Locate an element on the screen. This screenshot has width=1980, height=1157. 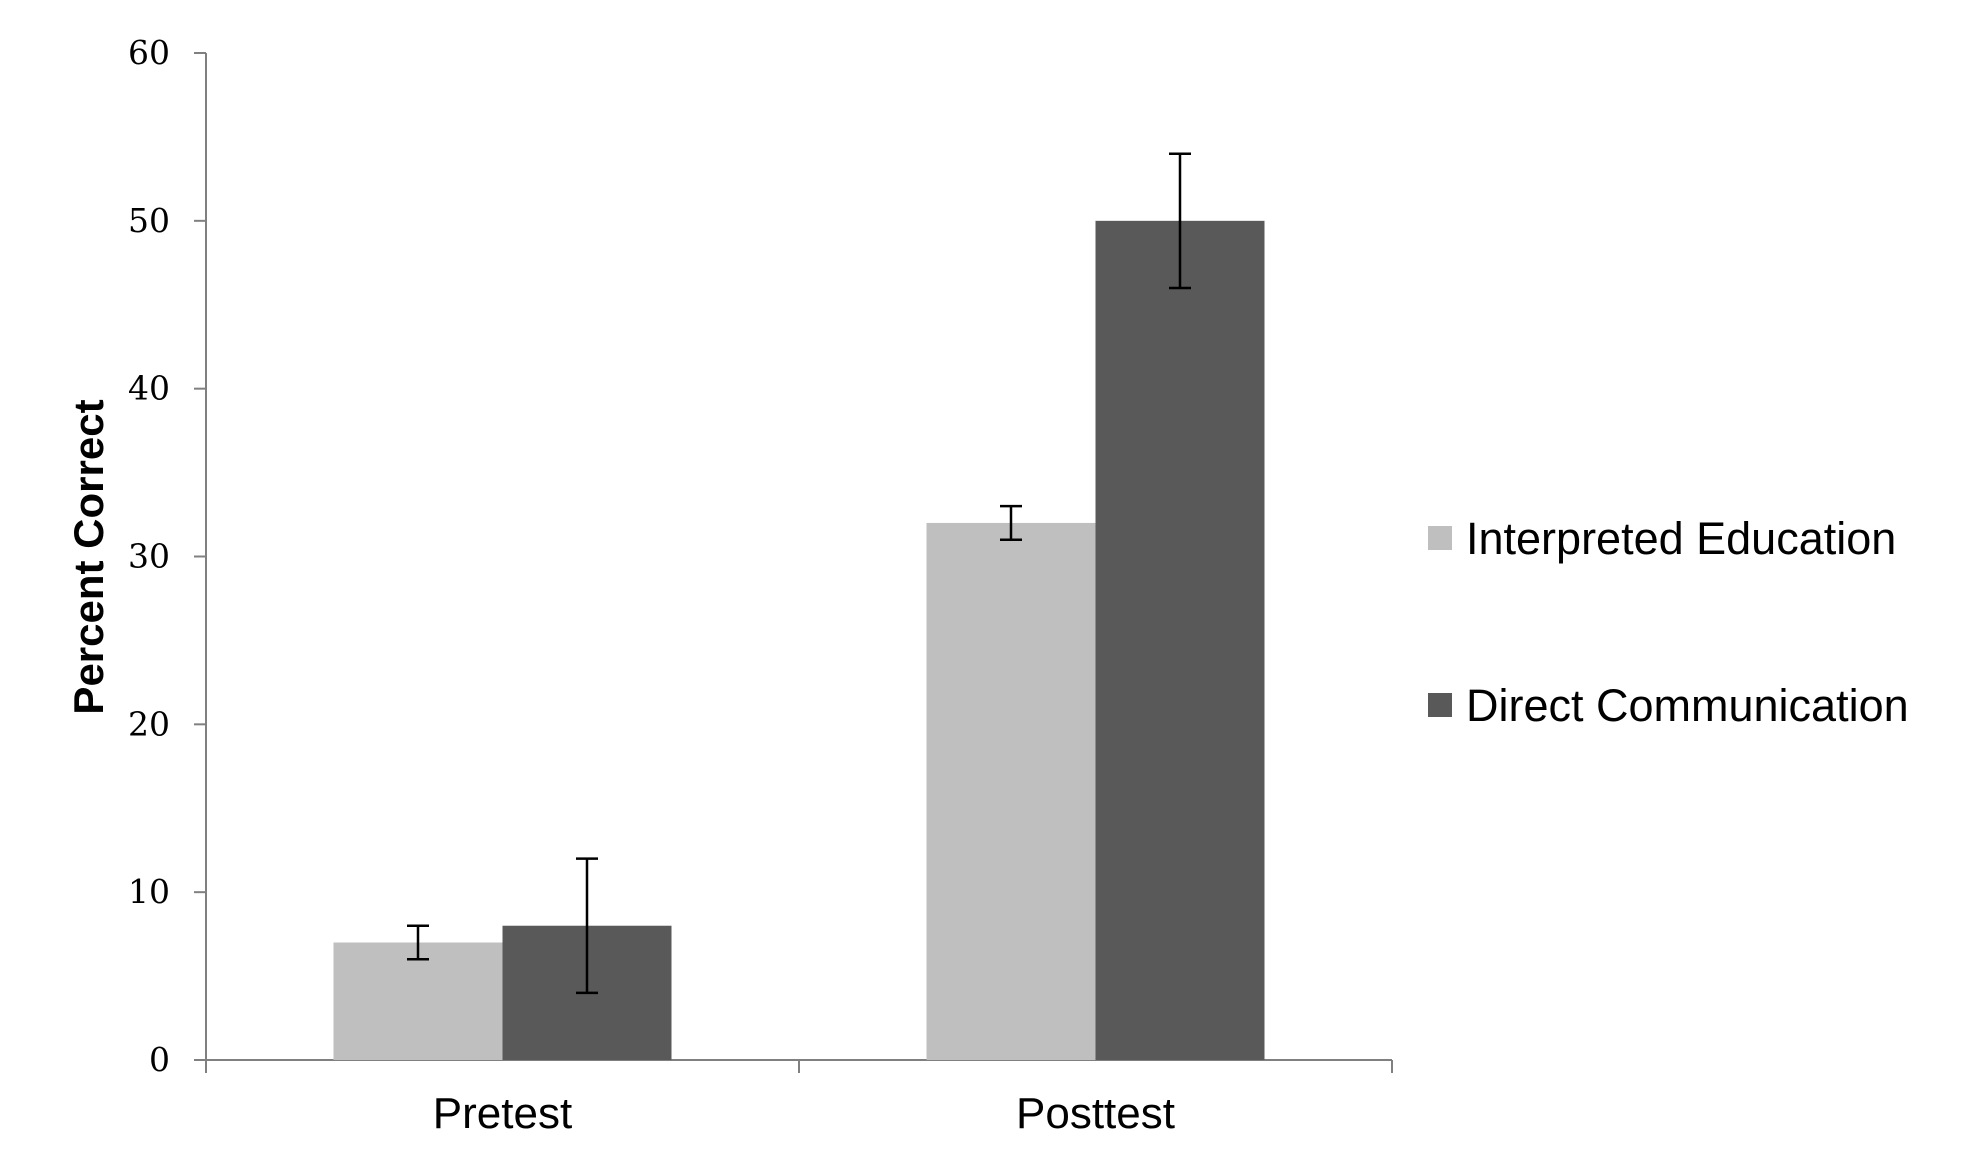
y-tick-label: 0 is located at coordinates (159, 1059).